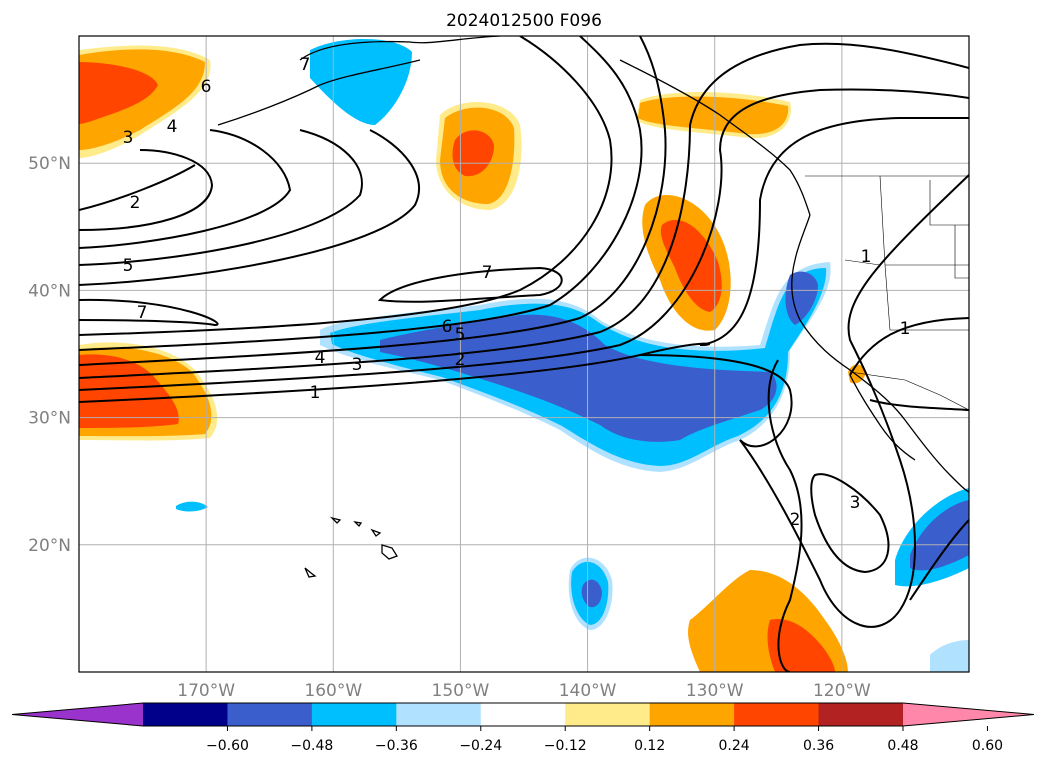 This screenshot has width=1047, height=765. Describe the element at coordinates (987, 746) in the screenshot. I see `colorbar-tick-label: 0.60` at that location.